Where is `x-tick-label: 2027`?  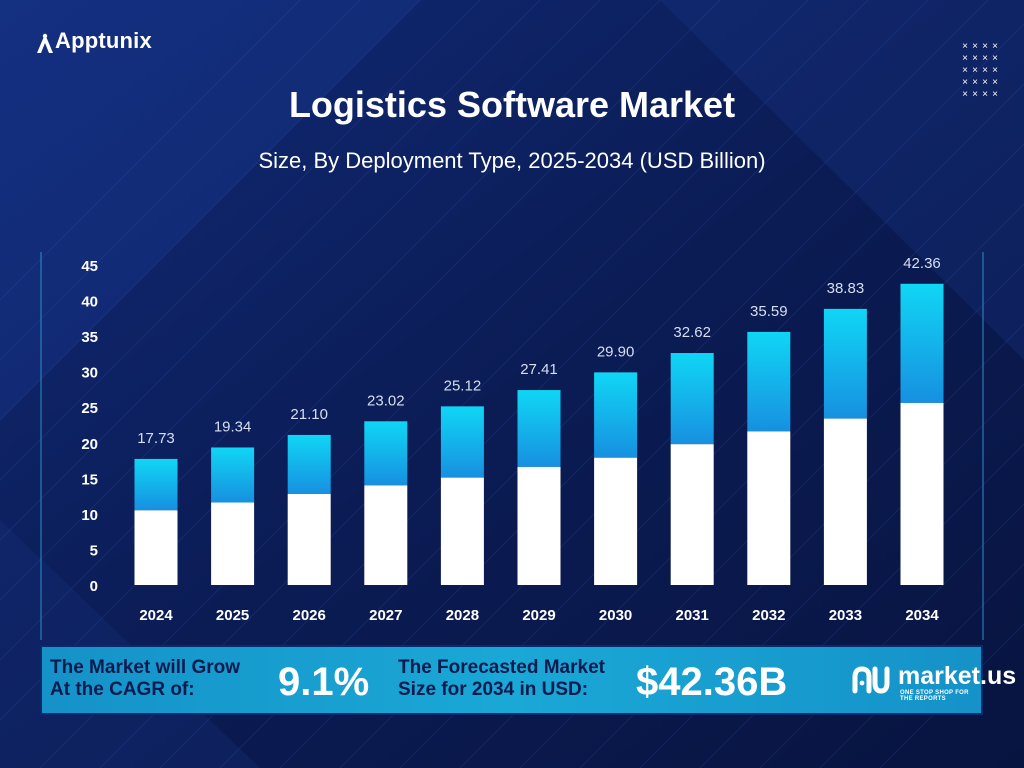 x-tick-label: 2027 is located at coordinates (385, 615).